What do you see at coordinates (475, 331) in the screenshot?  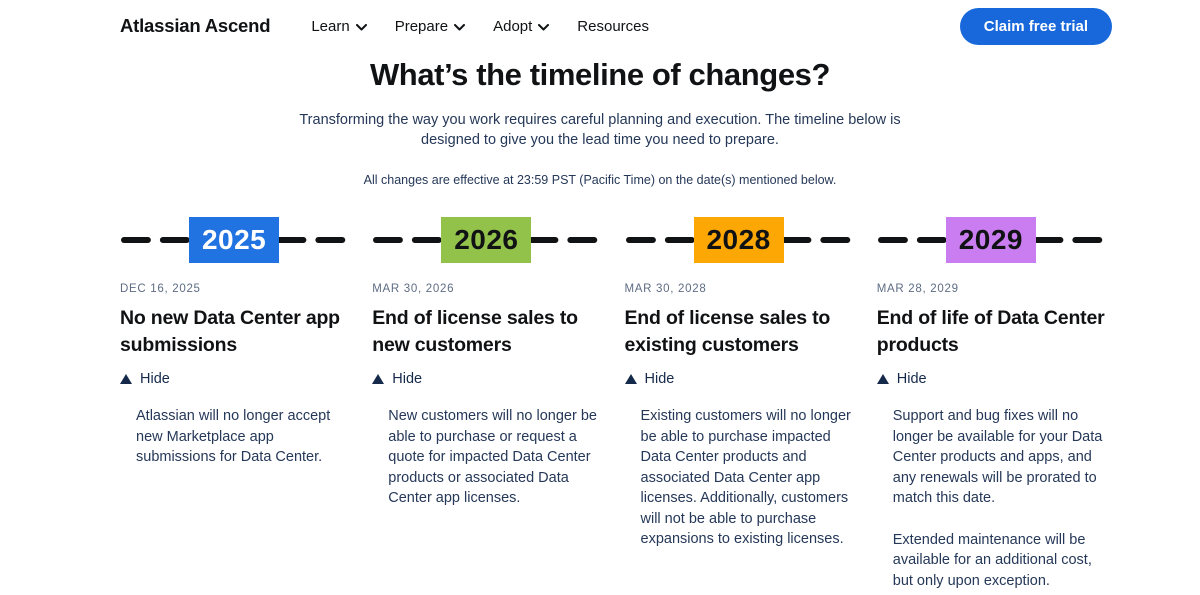 I see `milestone-title: End of license sales to new customers` at bounding box center [475, 331].